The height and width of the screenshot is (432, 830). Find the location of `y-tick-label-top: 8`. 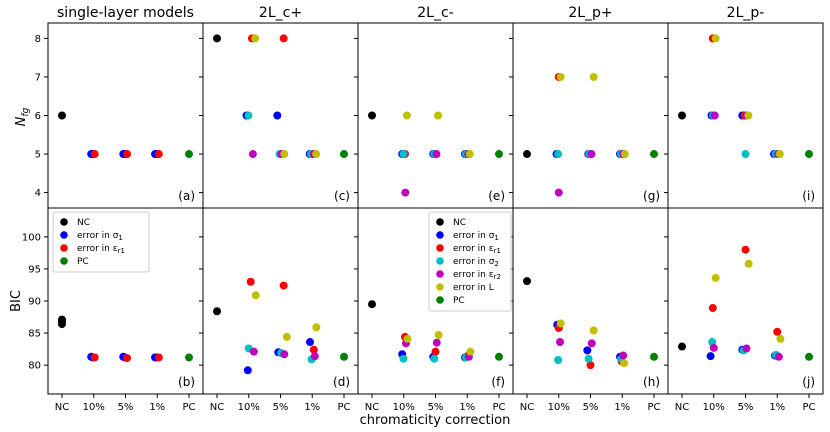

y-tick-label-top: 8 is located at coordinates (38, 39).